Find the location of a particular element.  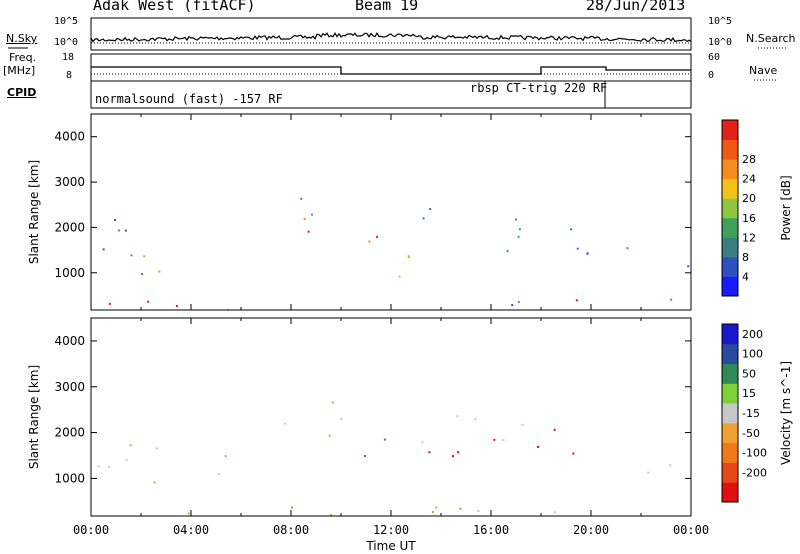

colorbar-label: Power [dB] is located at coordinates (786, 207).